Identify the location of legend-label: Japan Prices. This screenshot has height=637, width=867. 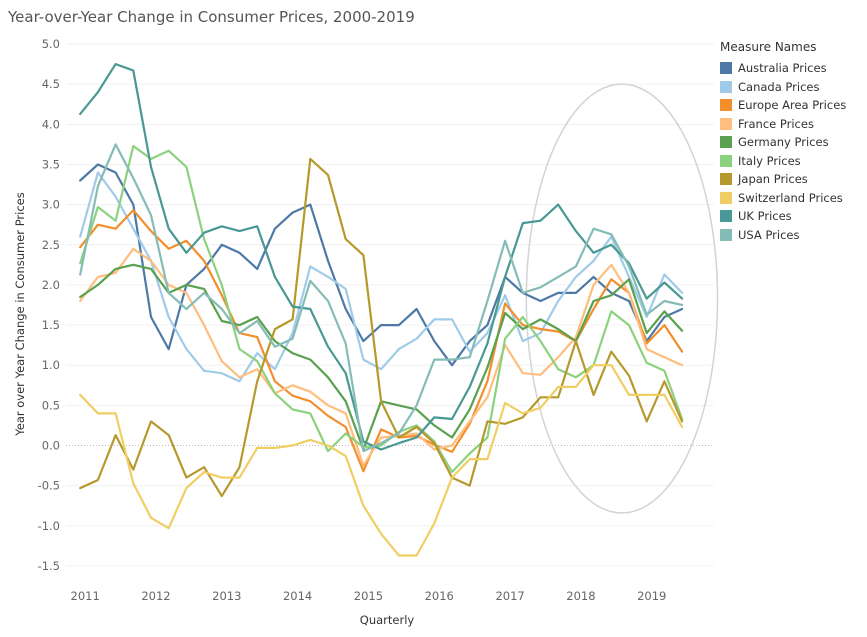
(773, 179).